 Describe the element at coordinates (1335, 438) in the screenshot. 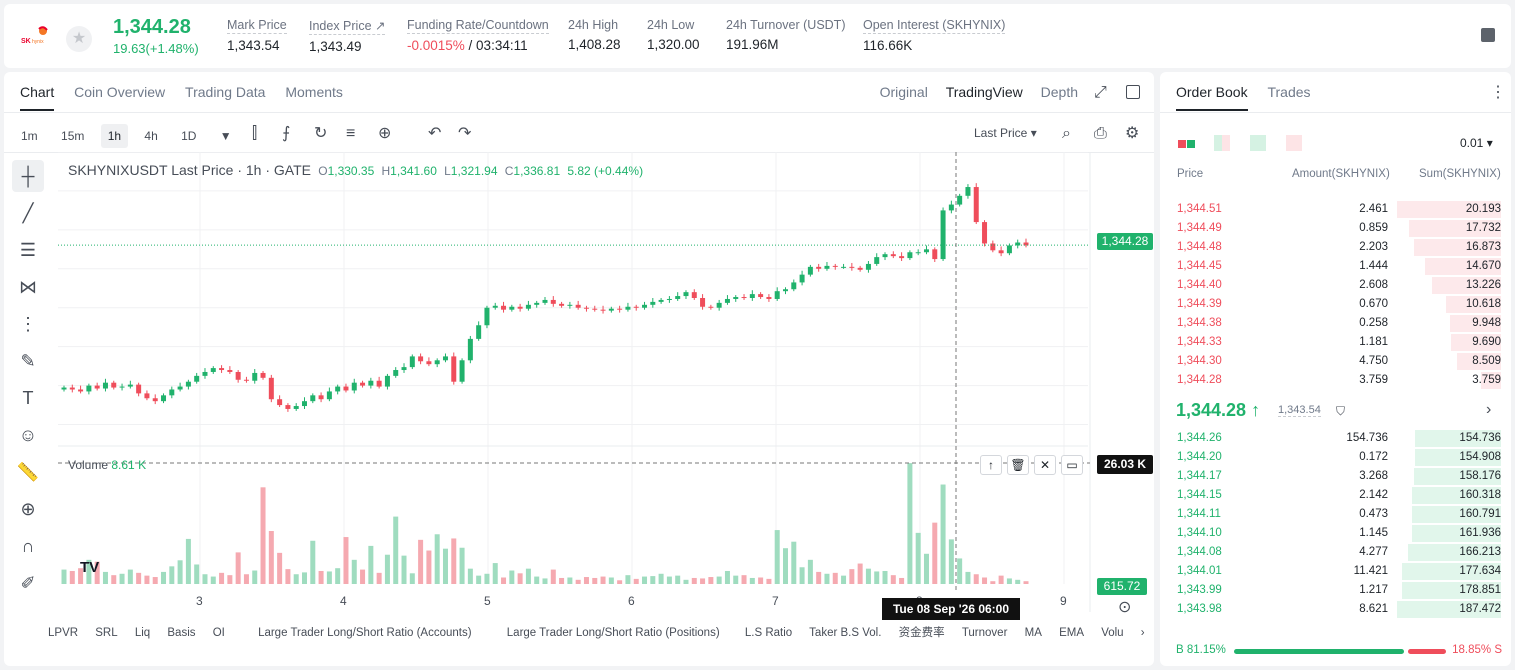

I see `bid-row: 1,344.26 154.736 154.736` at that location.